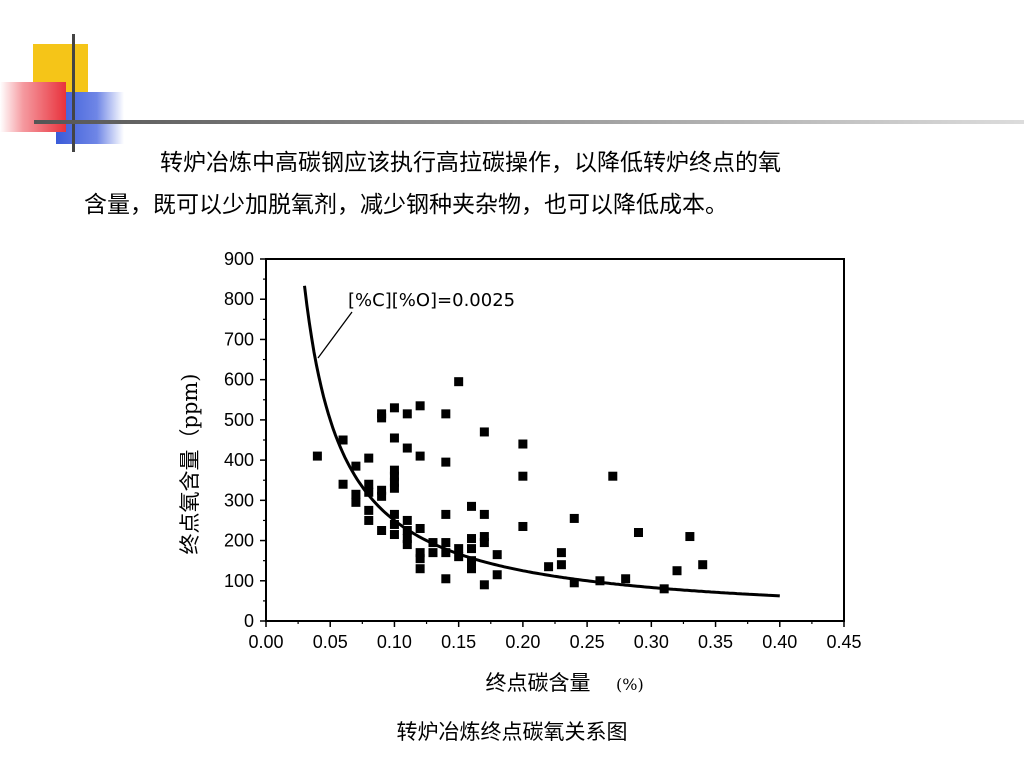 Image resolution: width=1024 pixels, height=768 pixels. Describe the element at coordinates (239, 420) in the screenshot. I see `y-tick-label: 500` at that location.